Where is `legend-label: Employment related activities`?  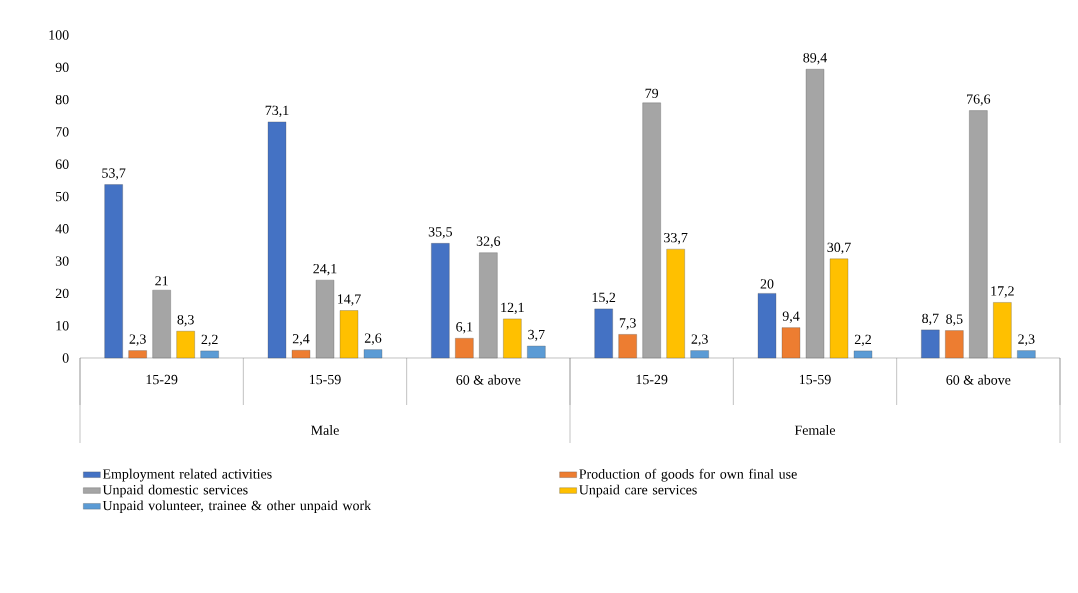
legend-label: Employment related activities is located at coordinates (187, 475).